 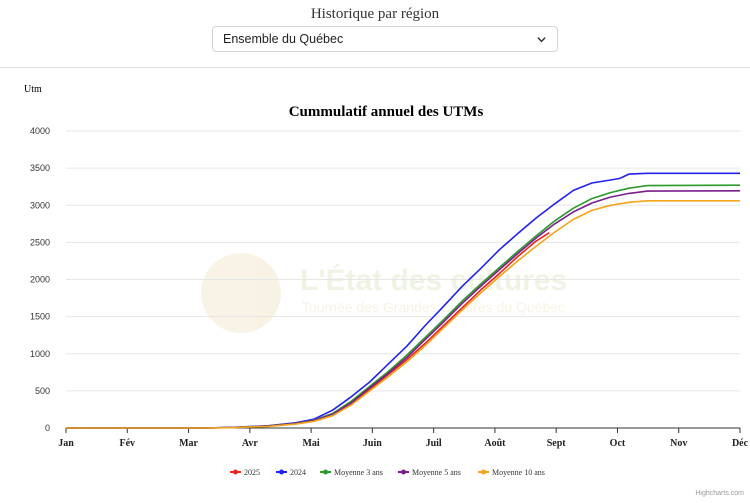 What do you see at coordinates (40, 168) in the screenshot?
I see `y-tick-label: 3500` at bounding box center [40, 168].